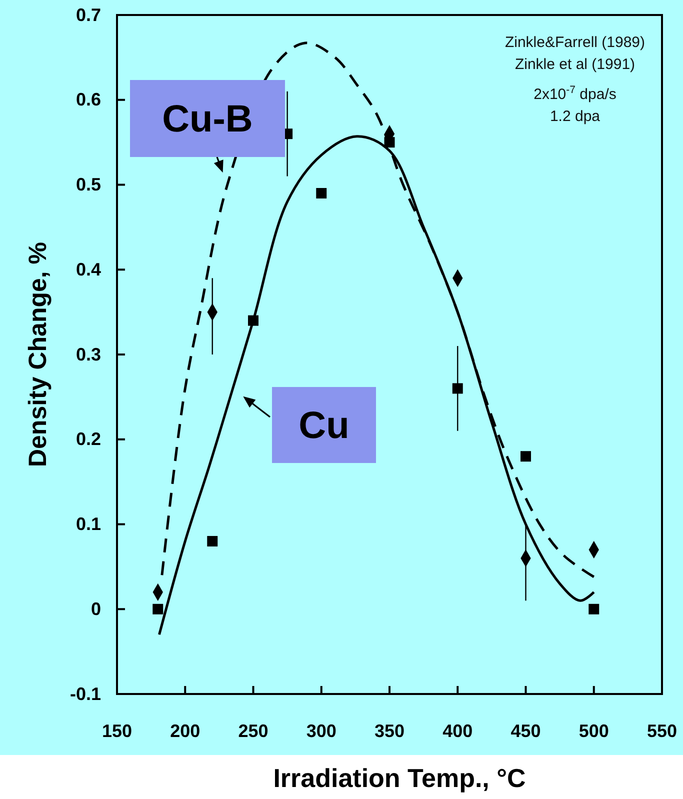 This screenshot has width=683, height=799. I want to click on y-tick-label: 0.1, so click(88, 524).